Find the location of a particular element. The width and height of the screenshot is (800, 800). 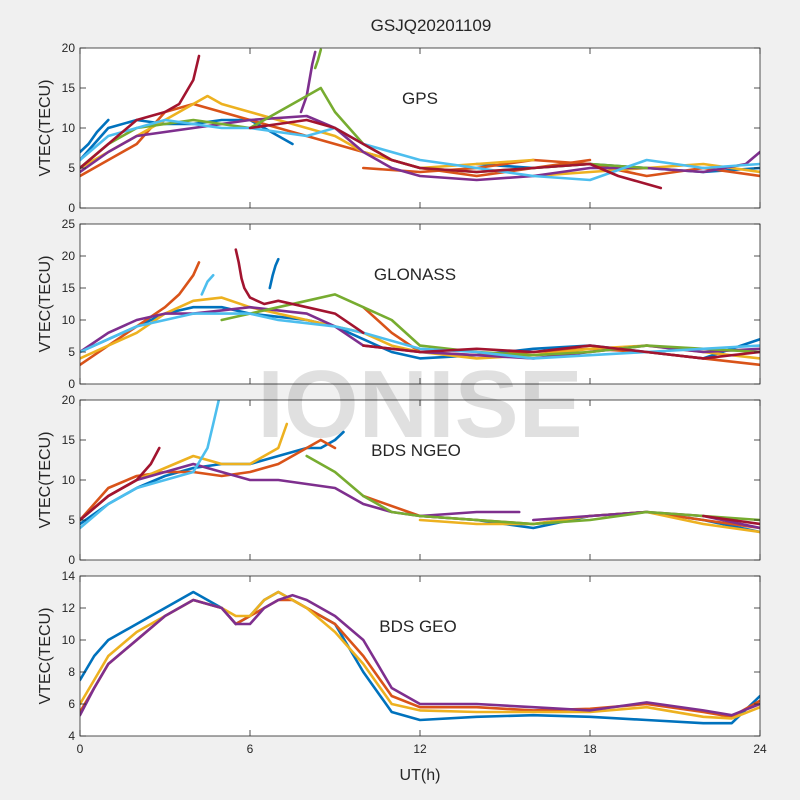

y-tick-label: 4 is located at coordinates (71, 736).